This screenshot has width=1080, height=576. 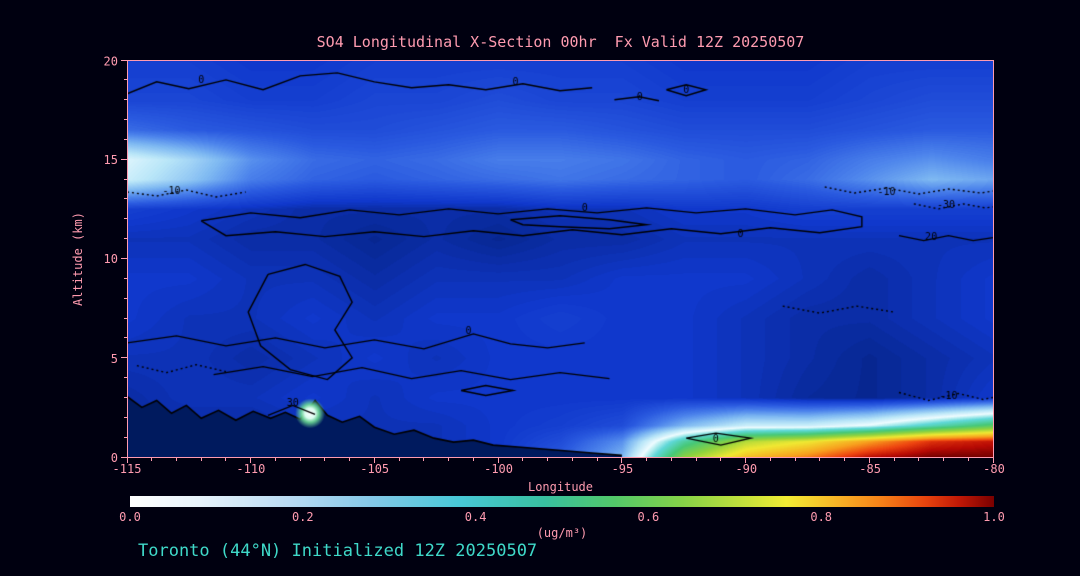 What do you see at coordinates (78, 259) in the screenshot?
I see `y-axis-label: Altitude (km)` at bounding box center [78, 259].